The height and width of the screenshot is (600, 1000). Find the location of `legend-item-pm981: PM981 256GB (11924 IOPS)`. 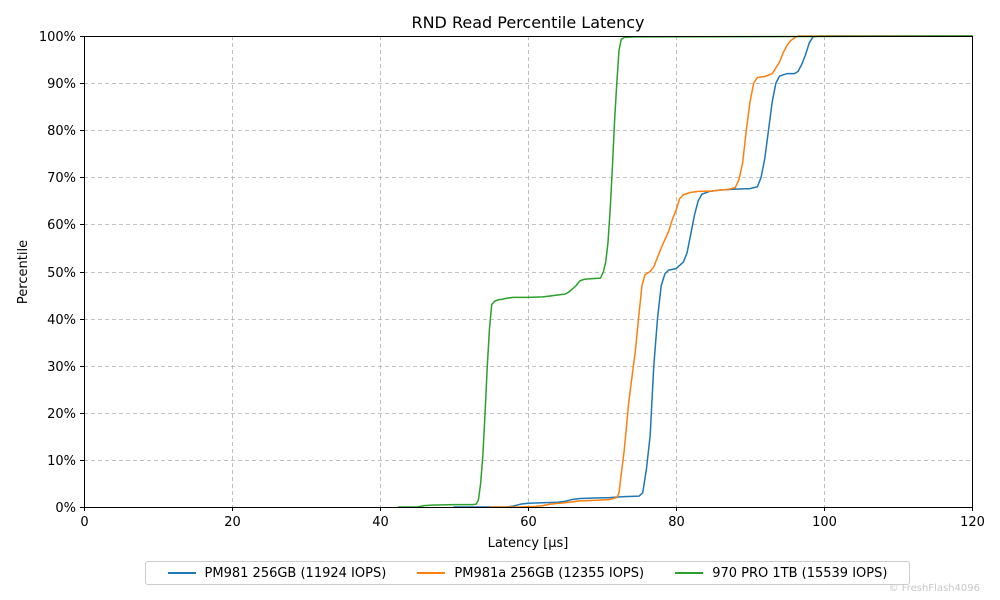

legend-item-pm981: PM981 256GB (11924 IOPS) is located at coordinates (277, 573).